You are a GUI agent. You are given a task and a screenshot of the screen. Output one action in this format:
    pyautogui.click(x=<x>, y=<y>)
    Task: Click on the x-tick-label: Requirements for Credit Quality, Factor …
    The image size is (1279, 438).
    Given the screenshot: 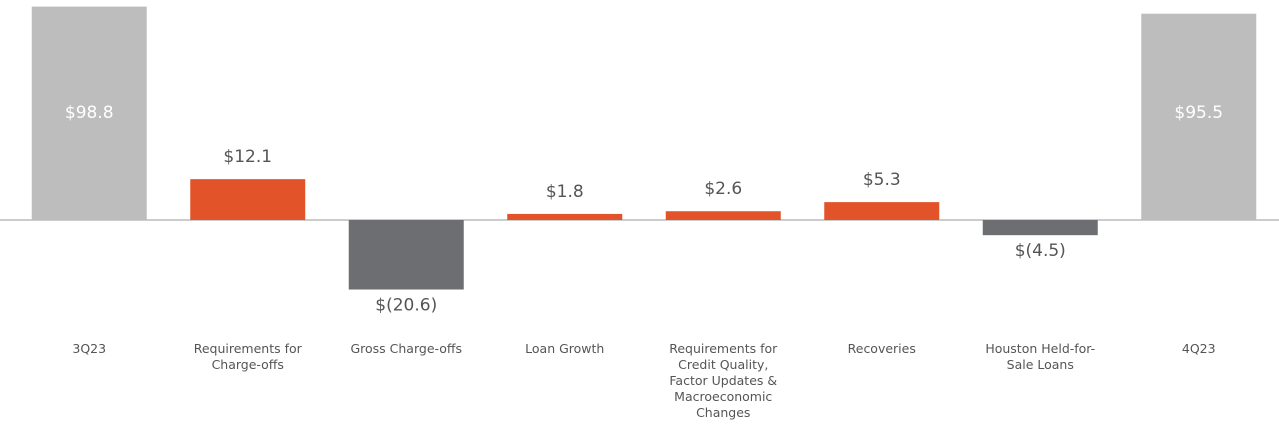 What is the action you would take?
    pyautogui.click(x=723, y=380)
    